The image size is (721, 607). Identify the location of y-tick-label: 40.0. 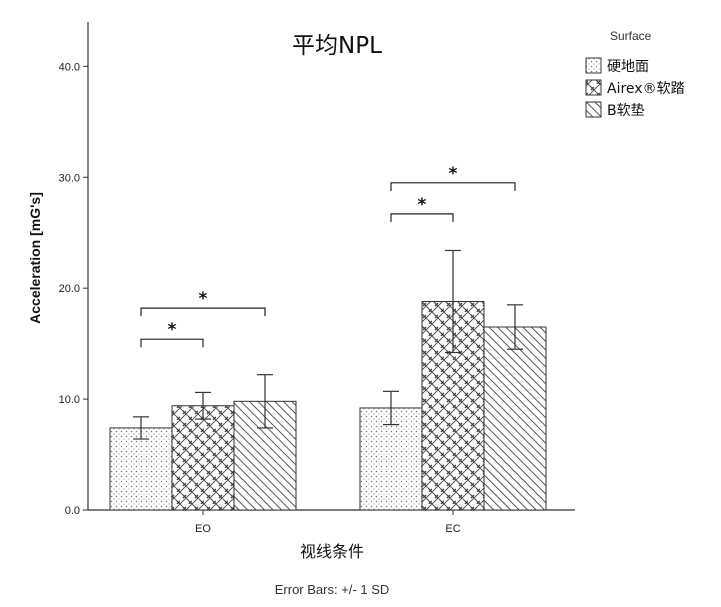
(69, 67).